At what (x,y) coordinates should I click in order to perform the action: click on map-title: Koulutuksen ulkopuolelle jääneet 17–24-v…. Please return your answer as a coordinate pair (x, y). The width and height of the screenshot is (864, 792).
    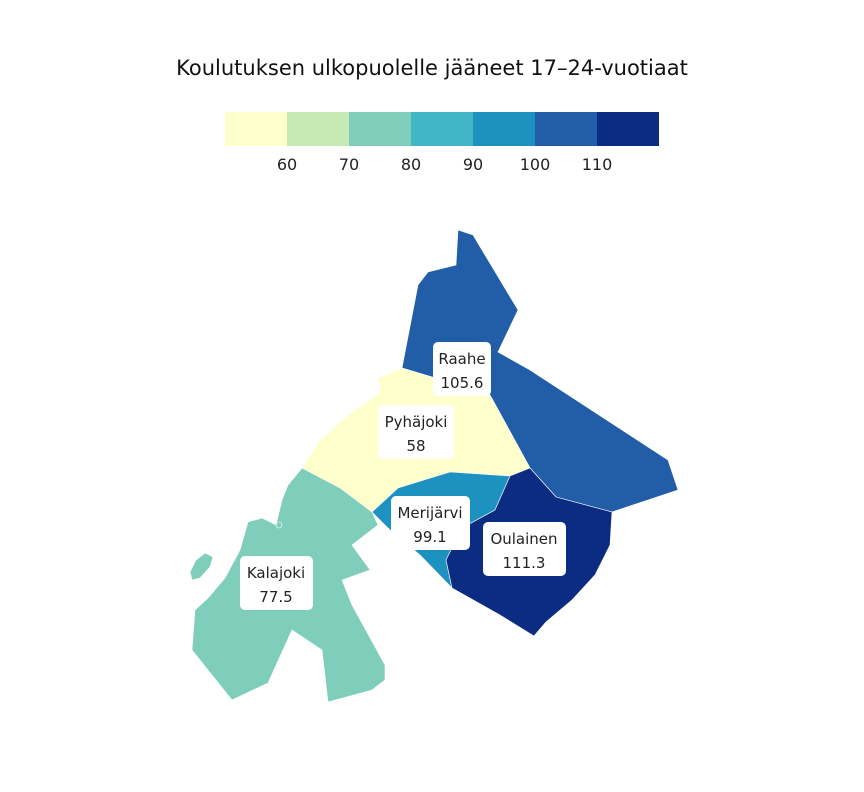
    Looking at the image, I should click on (432, 68).